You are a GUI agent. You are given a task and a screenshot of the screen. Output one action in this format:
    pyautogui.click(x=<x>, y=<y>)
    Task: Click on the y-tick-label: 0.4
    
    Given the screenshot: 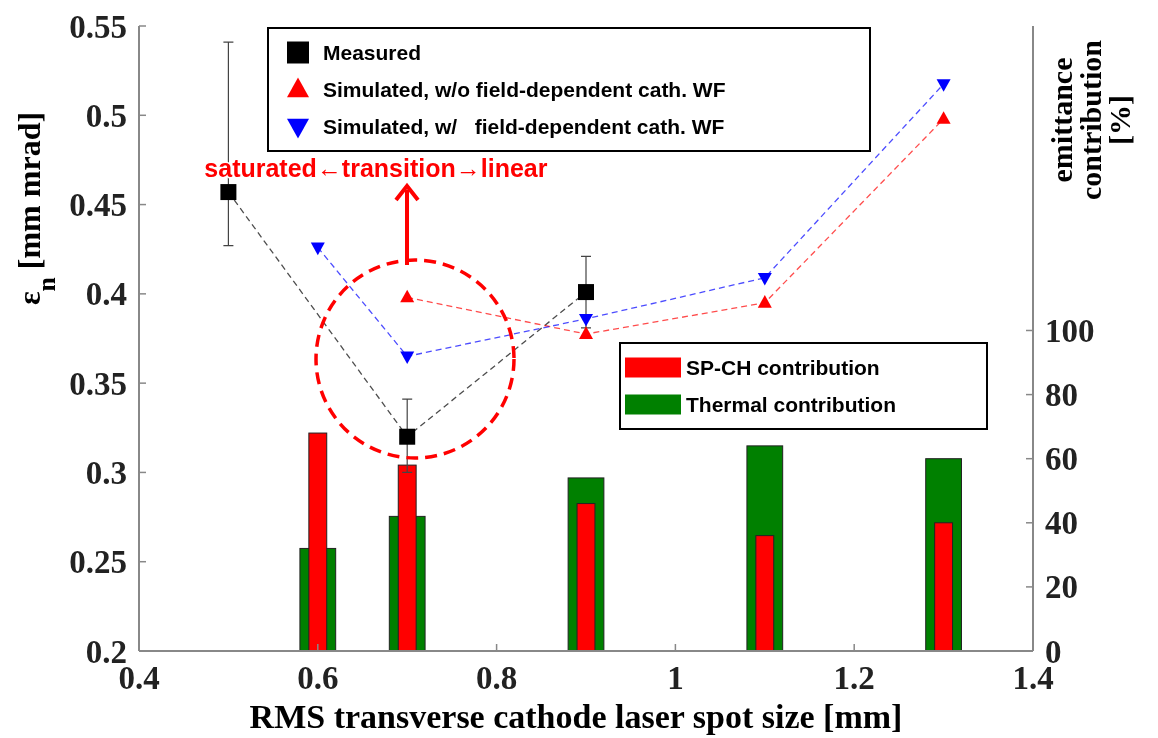 What is the action you would take?
    pyautogui.click(x=106, y=294)
    